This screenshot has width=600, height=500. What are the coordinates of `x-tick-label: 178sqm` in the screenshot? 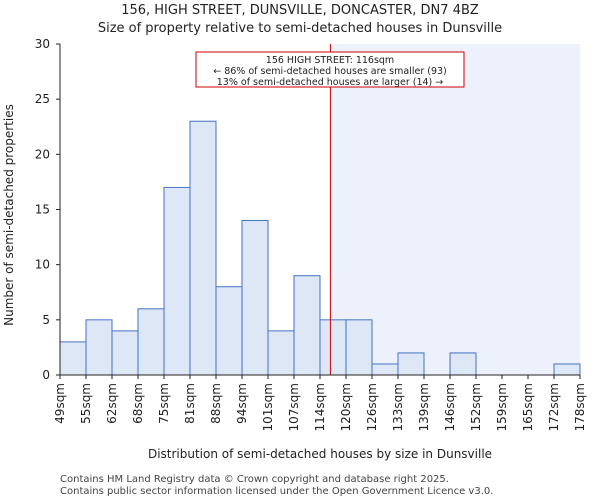 It's located at (580, 407).